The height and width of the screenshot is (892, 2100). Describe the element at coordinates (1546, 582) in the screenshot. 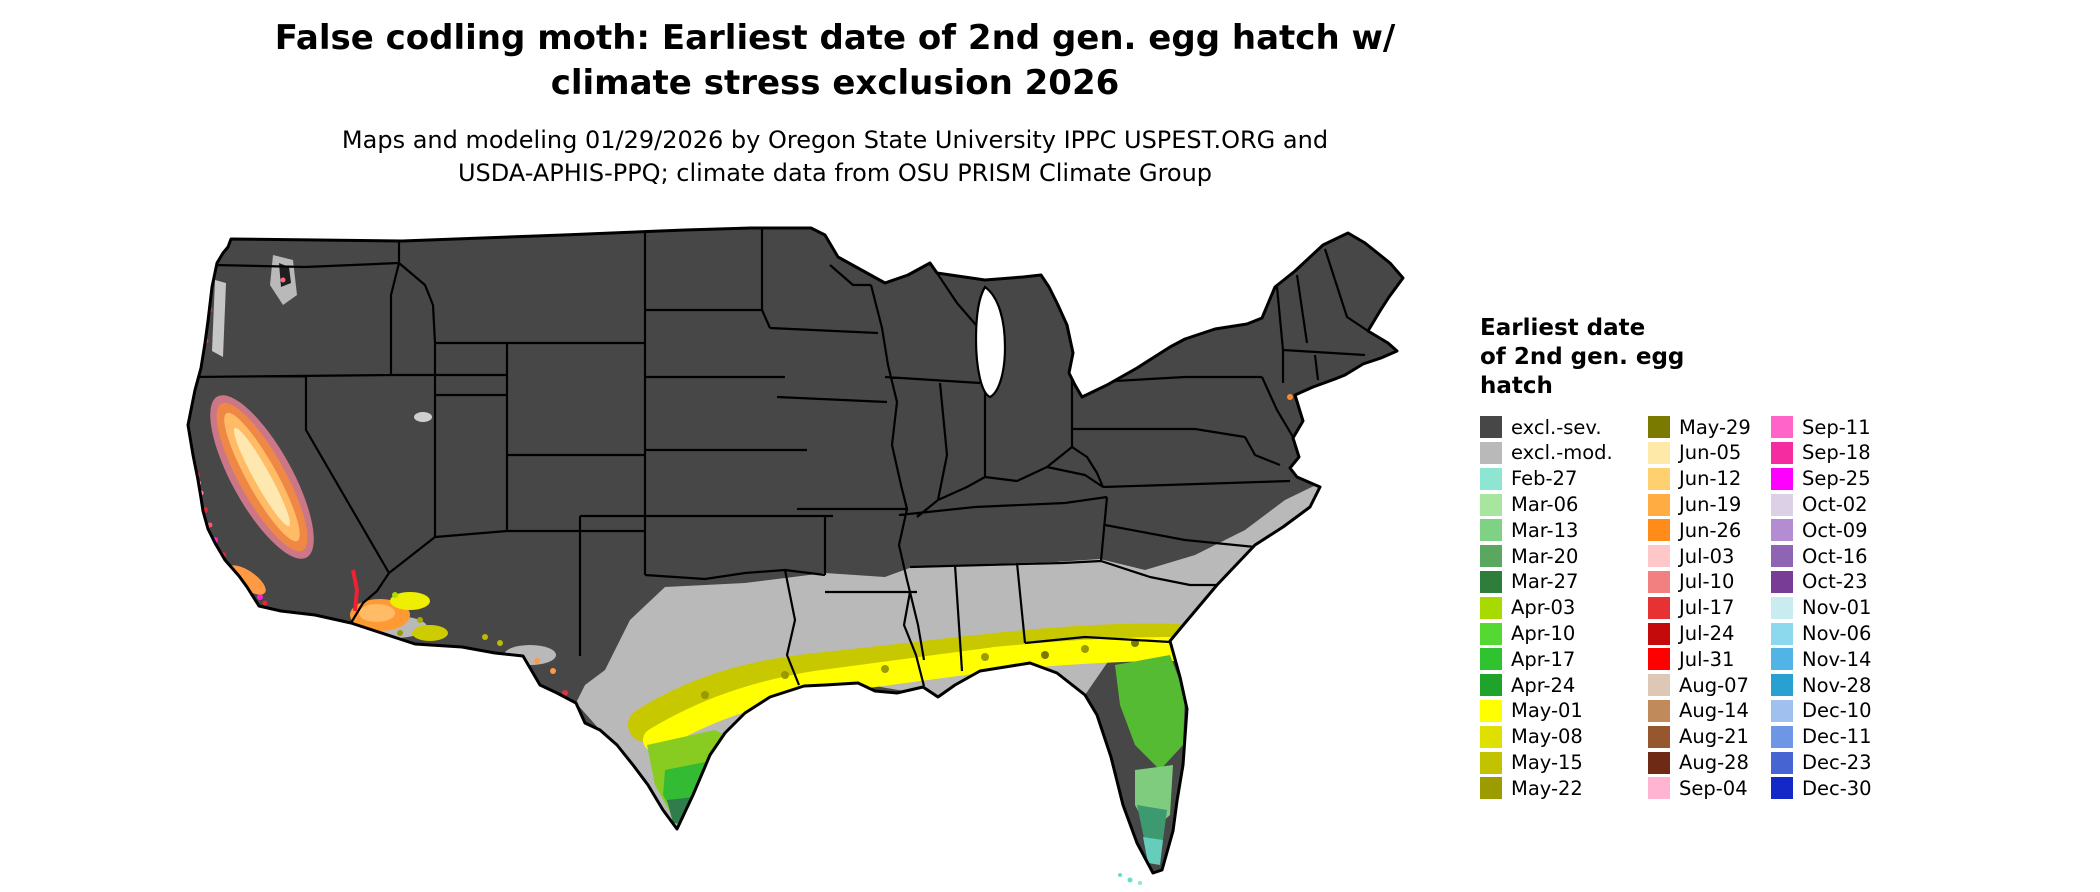

I see `legend-row: Mar-27` at that location.